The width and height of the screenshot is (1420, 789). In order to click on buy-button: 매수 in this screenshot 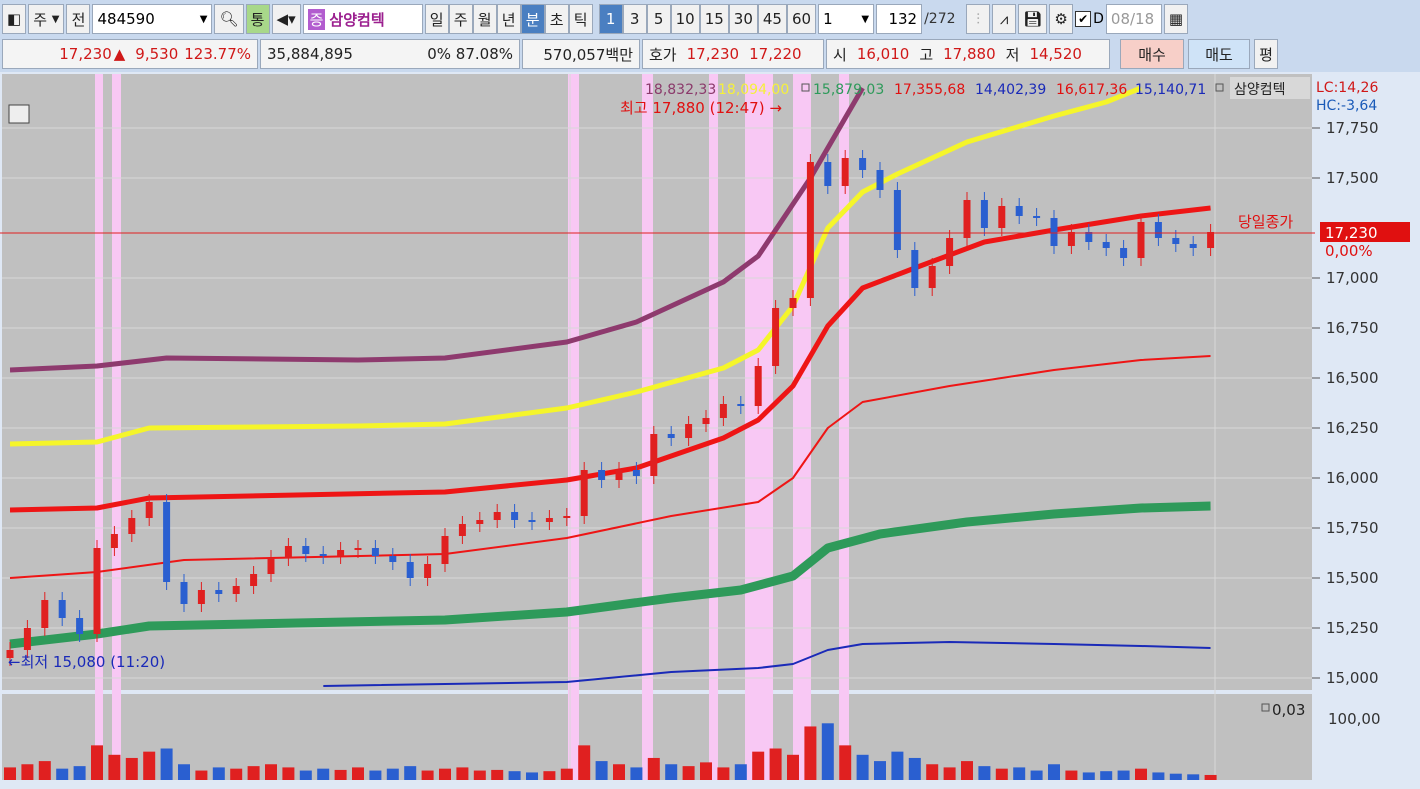, I will do `click(1152, 54)`.